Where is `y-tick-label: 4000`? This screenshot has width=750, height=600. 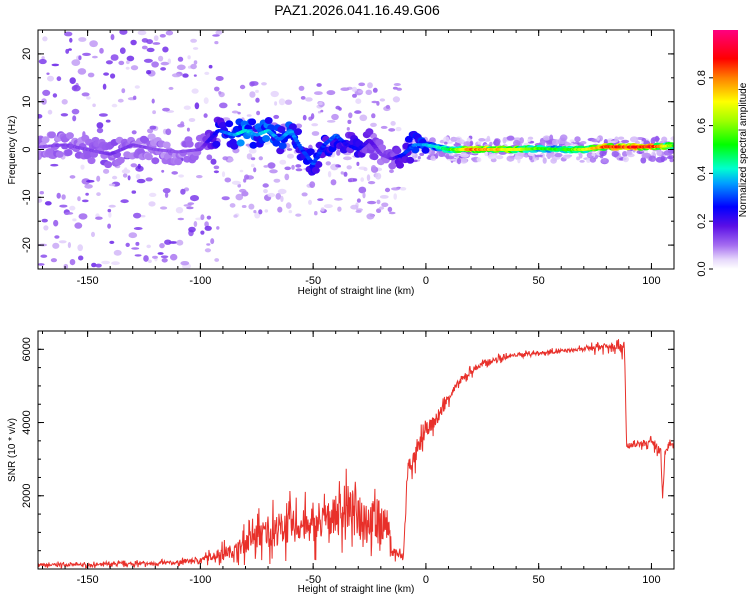
y-tick-label: 4000 is located at coordinates (27, 422).